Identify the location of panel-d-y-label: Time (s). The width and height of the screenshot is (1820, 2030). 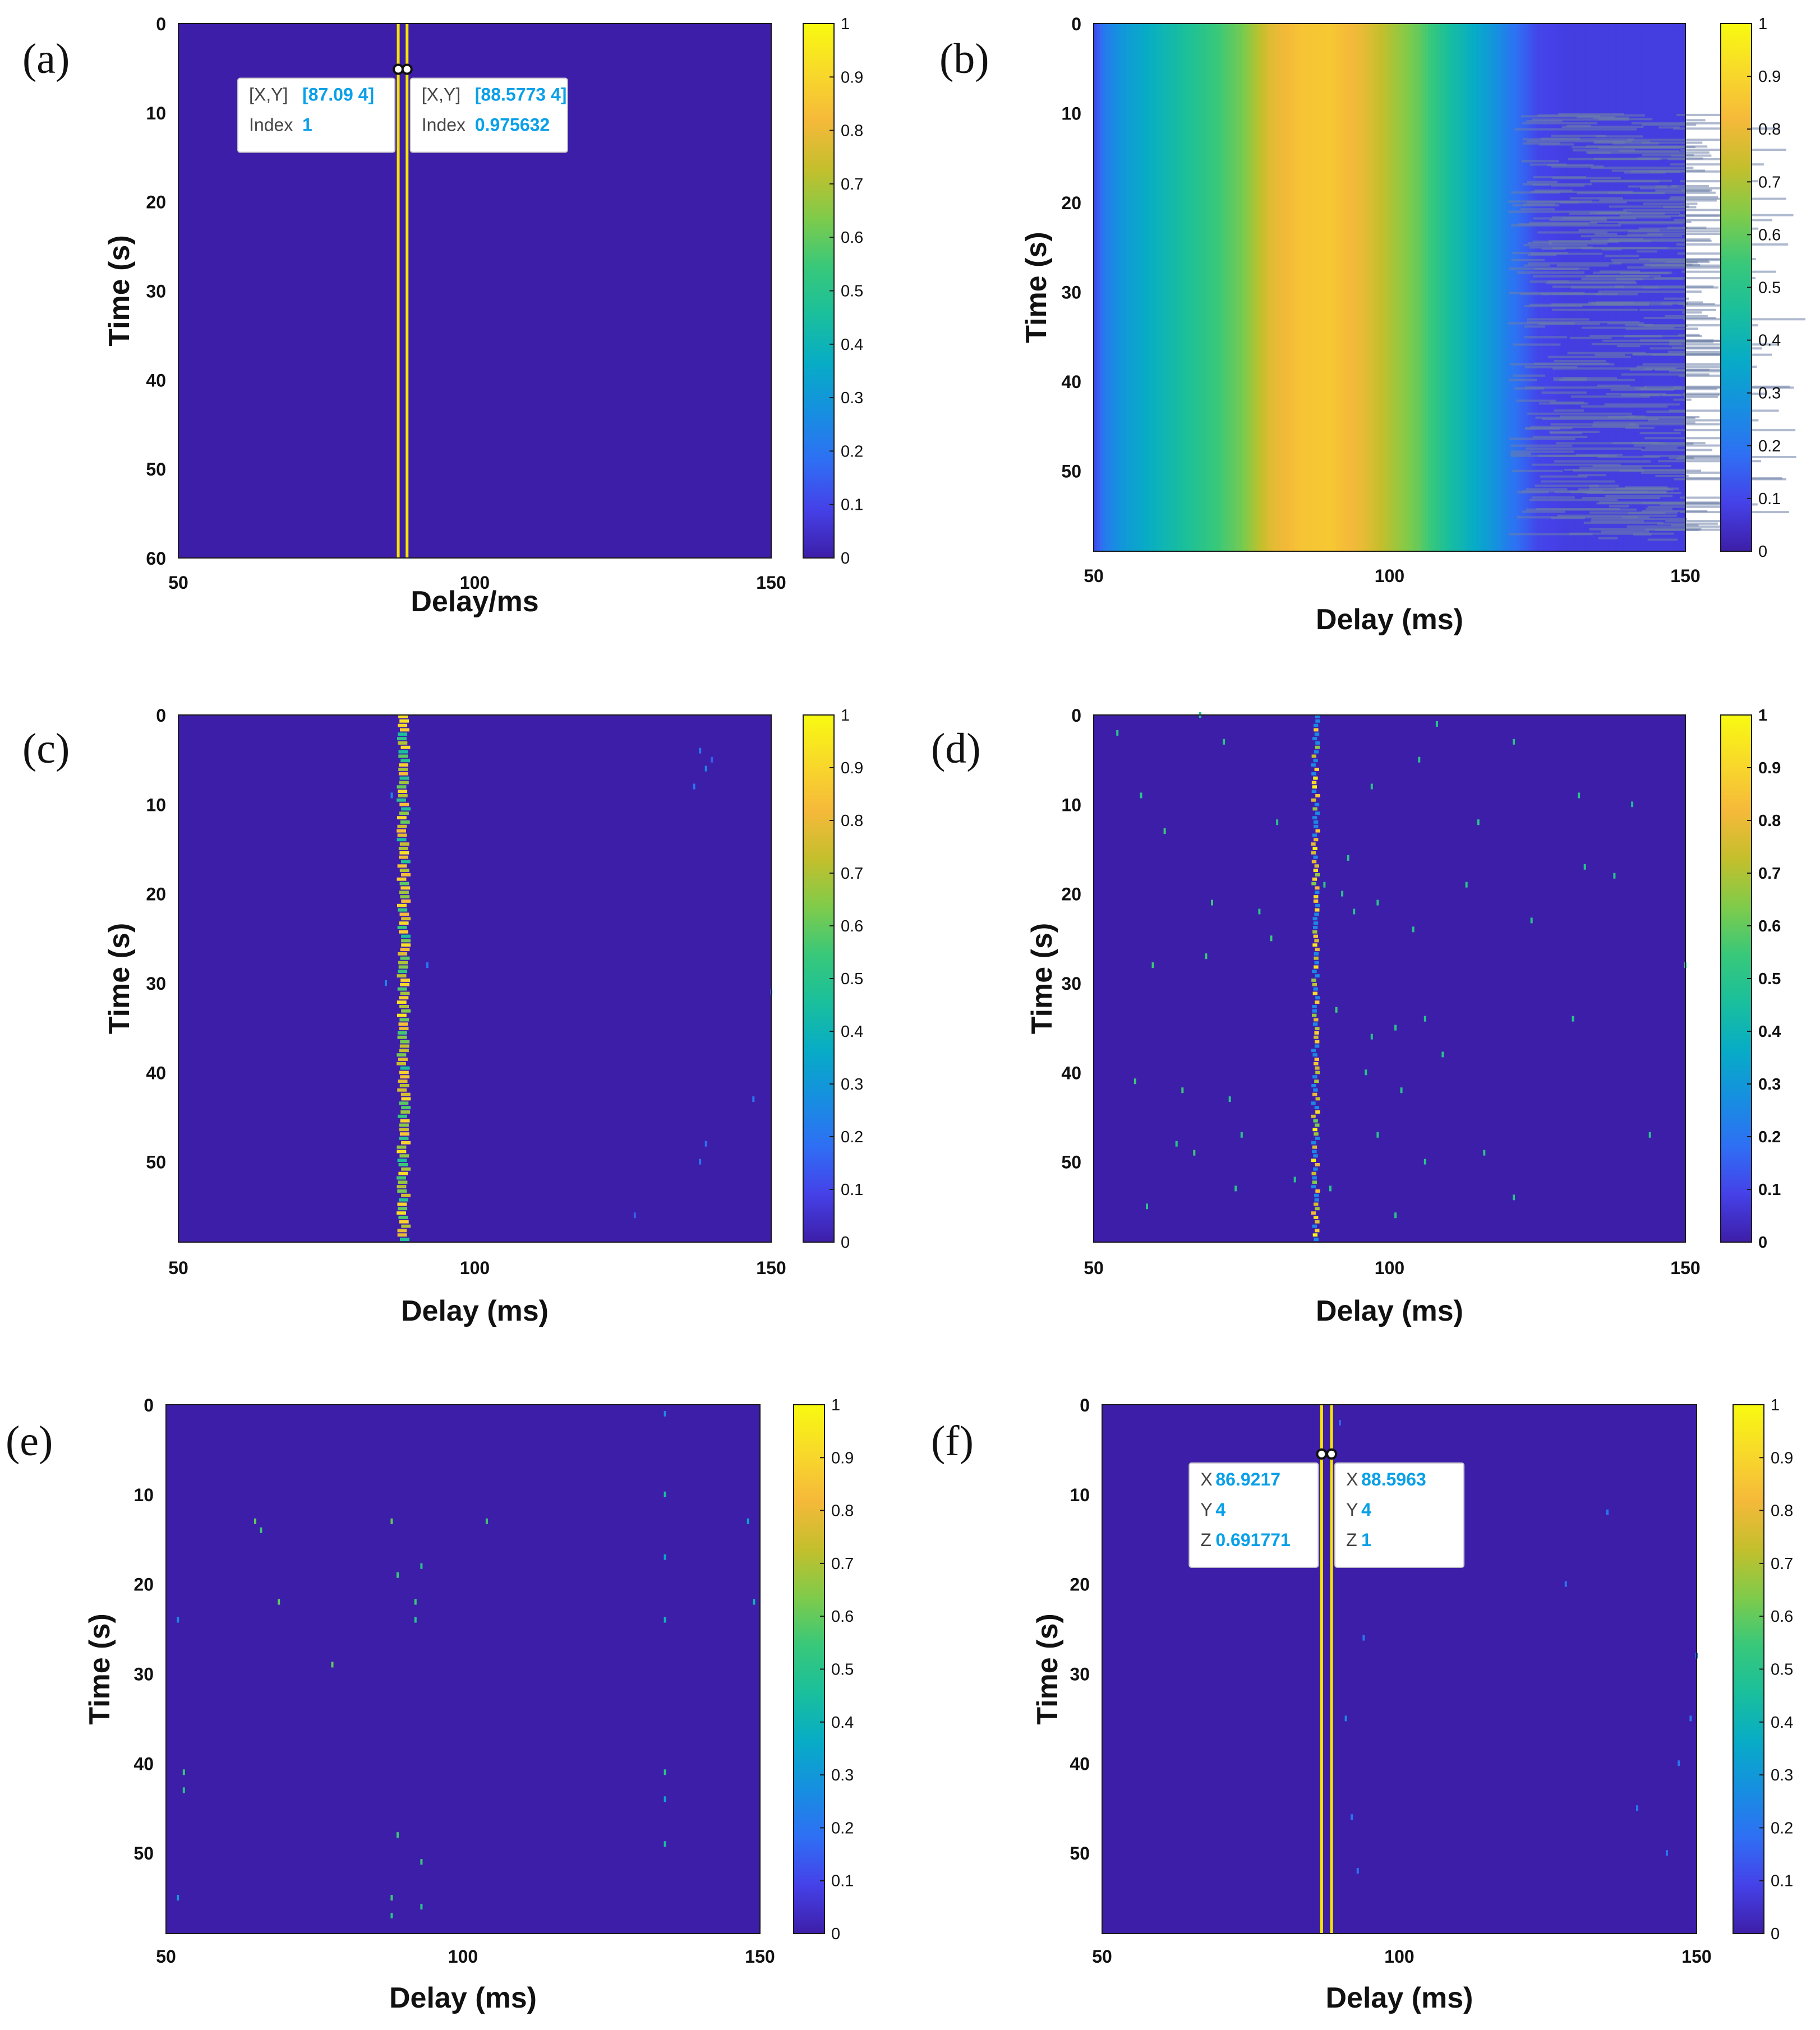
(1042, 978).